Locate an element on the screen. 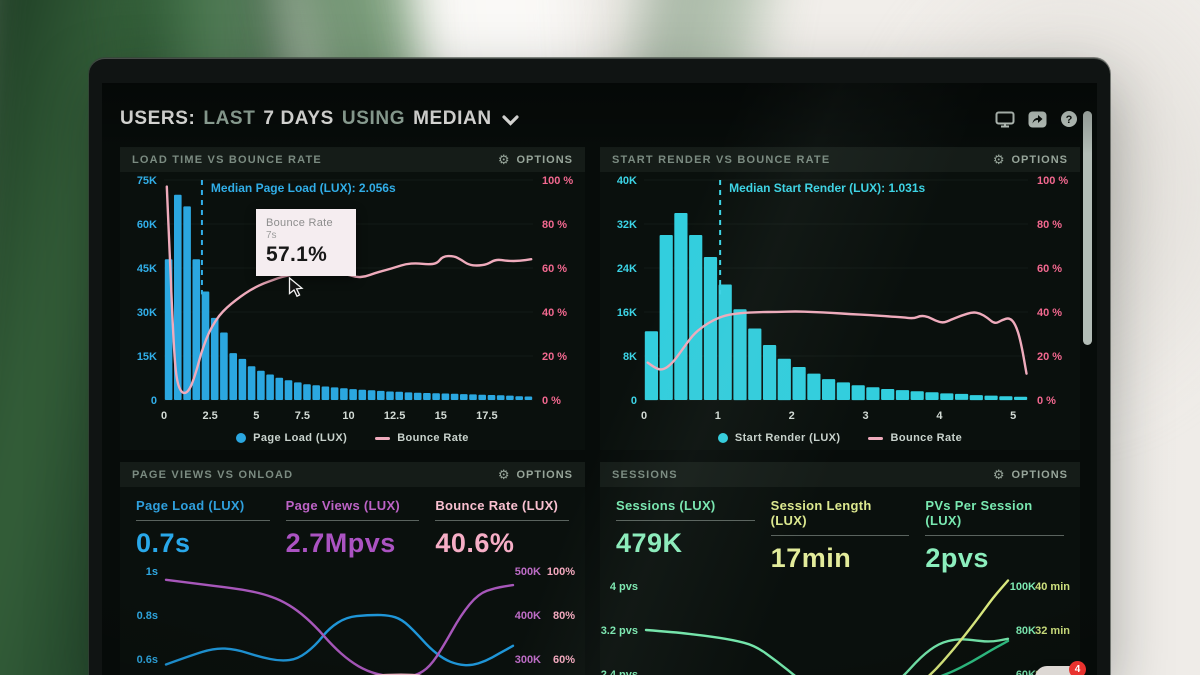 Image resolution: width=1200 pixels, height=675 pixels. svg-text: 45K is located at coordinates (147, 269).